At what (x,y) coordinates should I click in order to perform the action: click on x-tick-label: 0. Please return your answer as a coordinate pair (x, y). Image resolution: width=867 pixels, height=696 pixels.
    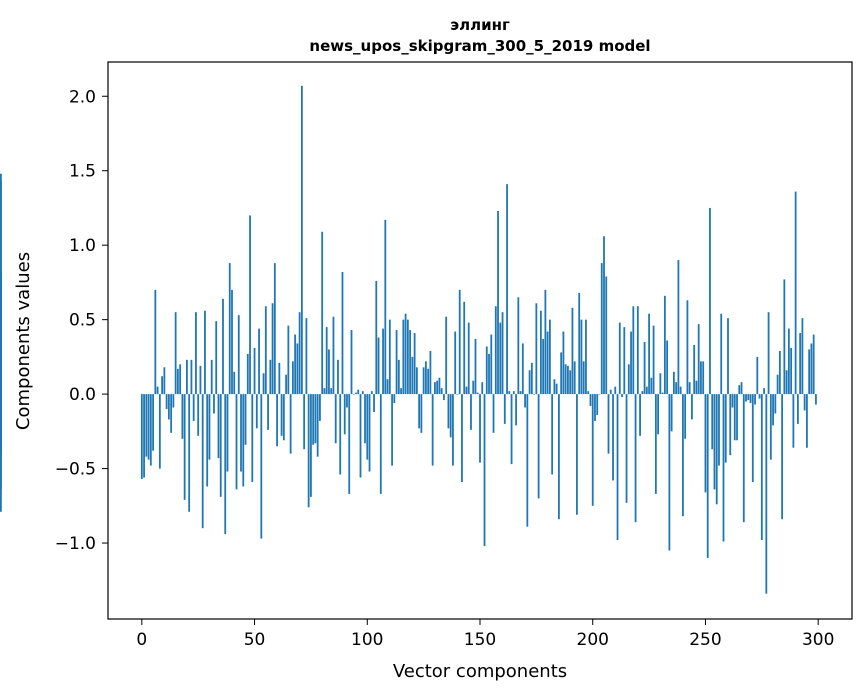
    Looking at the image, I should click on (141, 640).